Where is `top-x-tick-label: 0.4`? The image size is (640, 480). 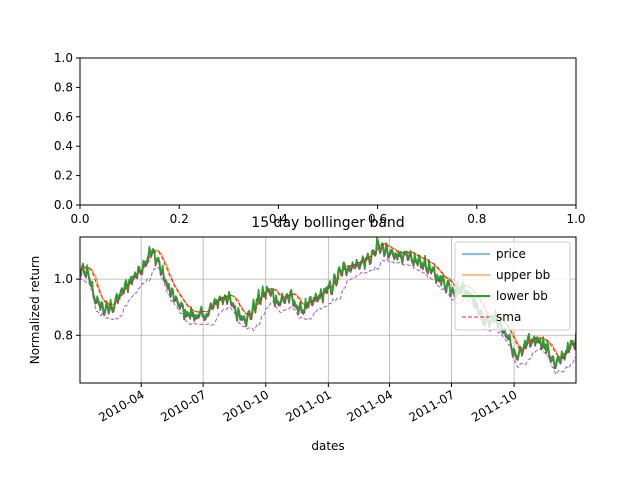
top-x-tick-label: 0.4 is located at coordinates (278, 219).